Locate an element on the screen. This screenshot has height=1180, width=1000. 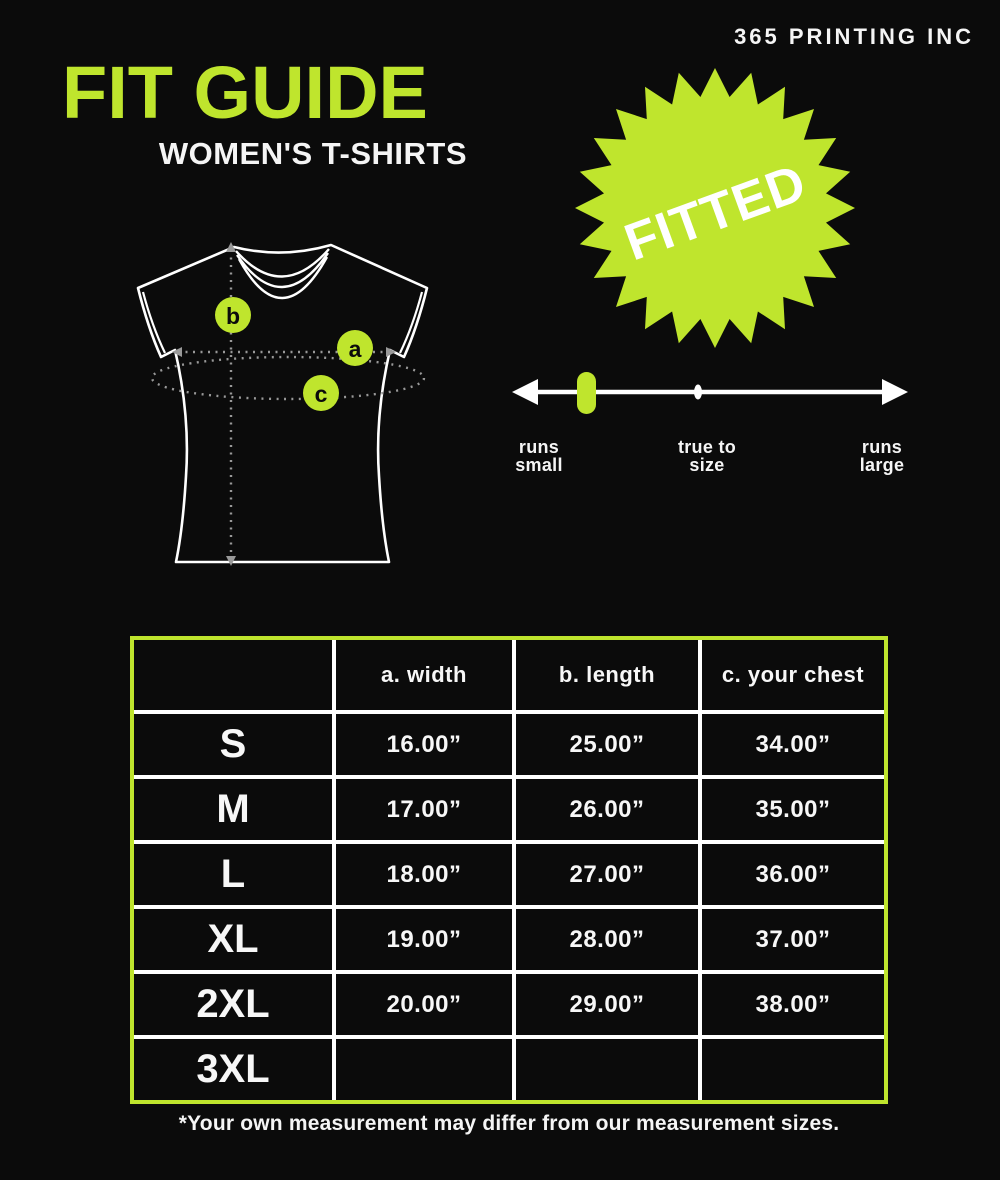
label-true-to-size: true to size is located at coordinates (707, 456).